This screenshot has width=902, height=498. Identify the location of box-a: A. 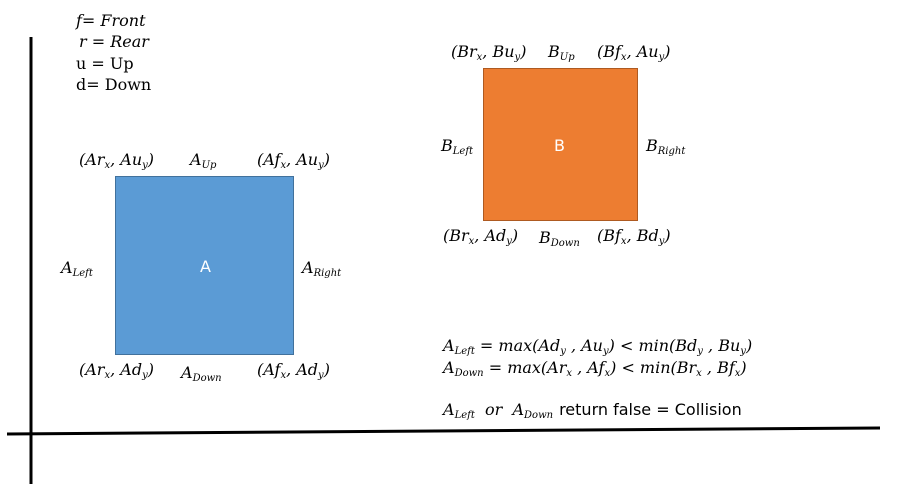
(204, 265).